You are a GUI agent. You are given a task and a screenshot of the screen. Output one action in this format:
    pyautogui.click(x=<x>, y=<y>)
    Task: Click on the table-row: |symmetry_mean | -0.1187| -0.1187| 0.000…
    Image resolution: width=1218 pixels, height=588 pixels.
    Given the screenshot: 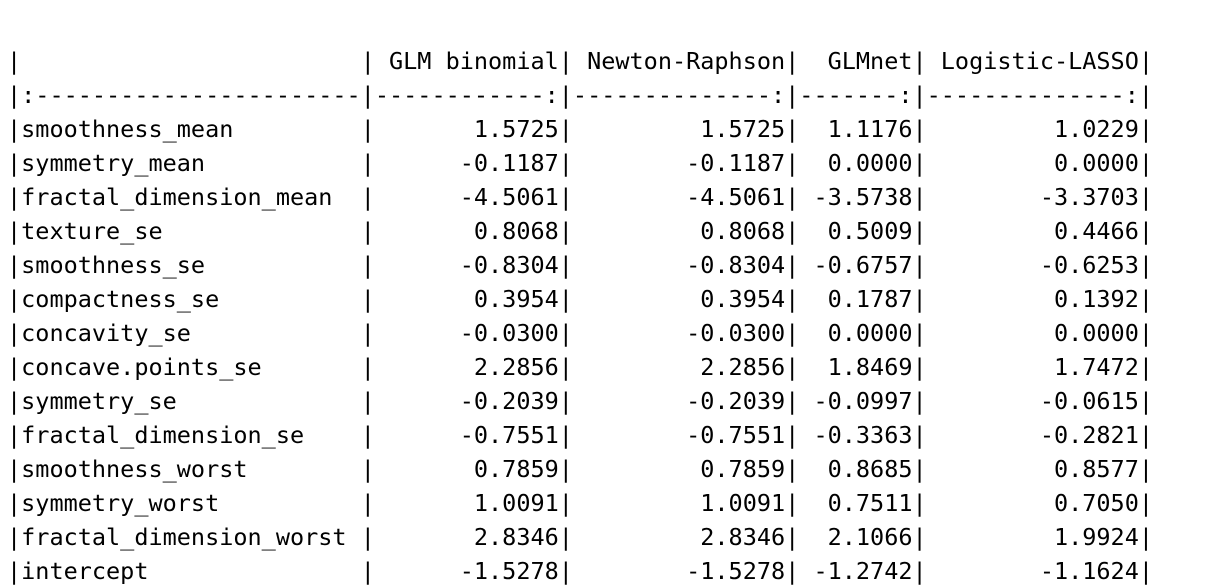 What is the action you would take?
    pyautogui.click(x=580, y=163)
    